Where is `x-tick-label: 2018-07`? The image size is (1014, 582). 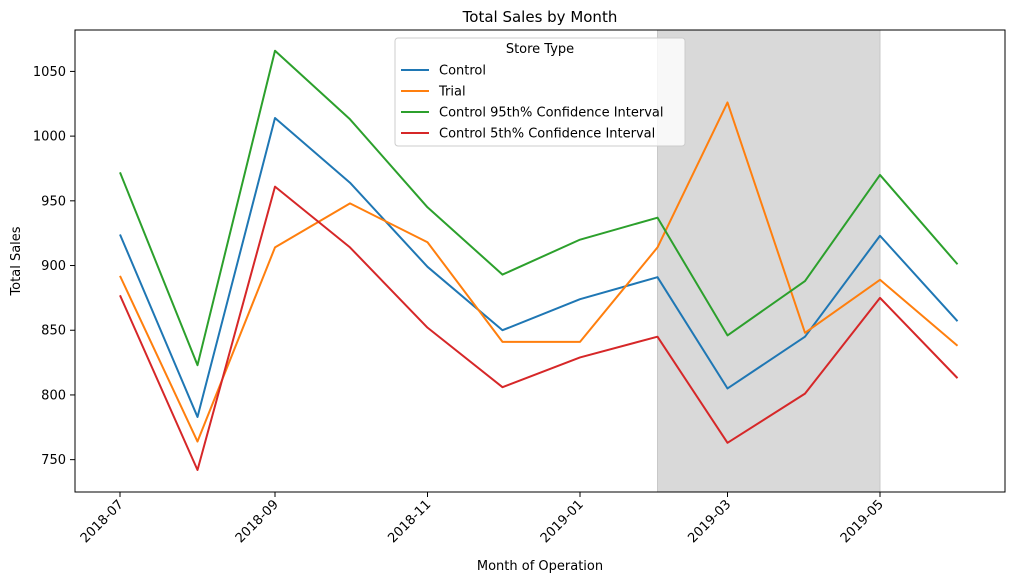 x-tick-label: 2018-07 is located at coordinates (102, 521).